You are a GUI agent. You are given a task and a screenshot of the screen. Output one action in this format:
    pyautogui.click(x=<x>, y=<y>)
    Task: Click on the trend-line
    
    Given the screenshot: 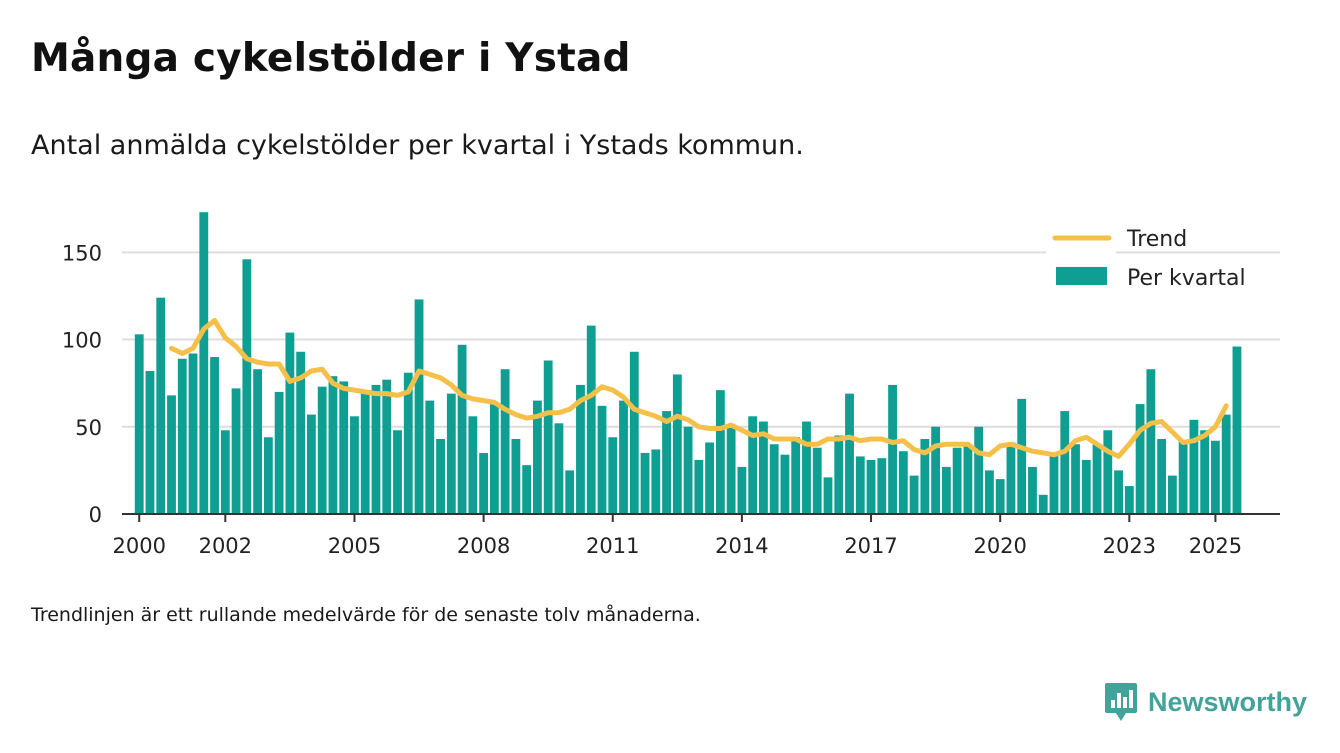 What is the action you would take?
    pyautogui.click(x=699, y=388)
    